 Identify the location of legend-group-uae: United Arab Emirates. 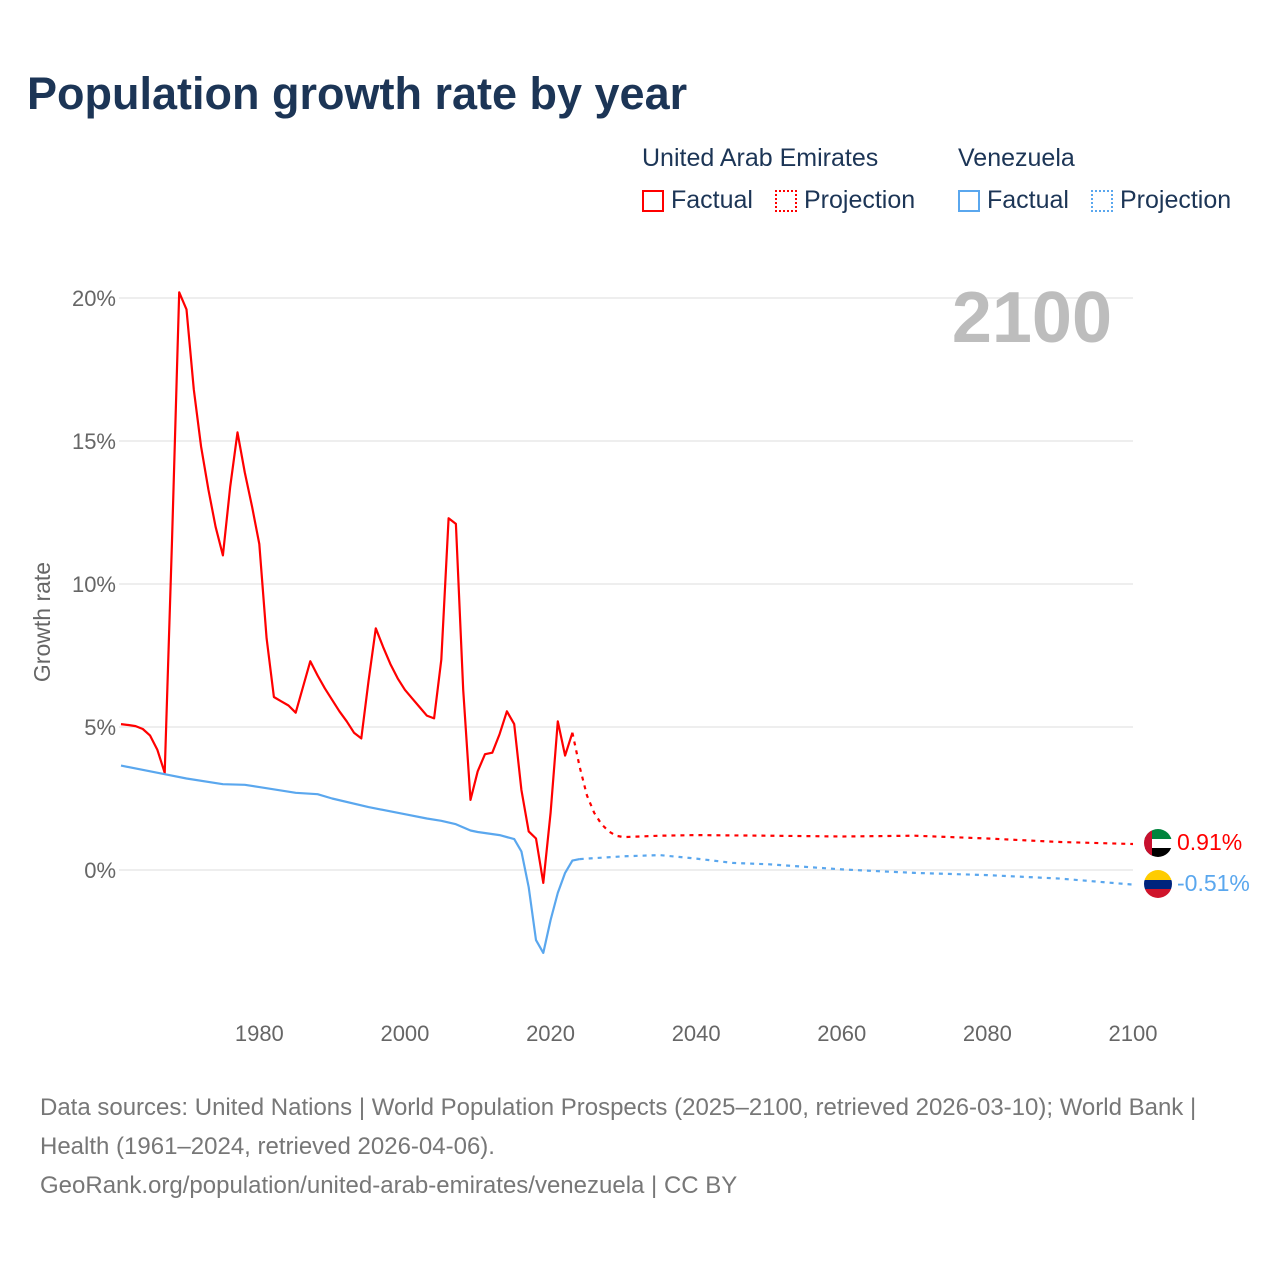
(760, 158).